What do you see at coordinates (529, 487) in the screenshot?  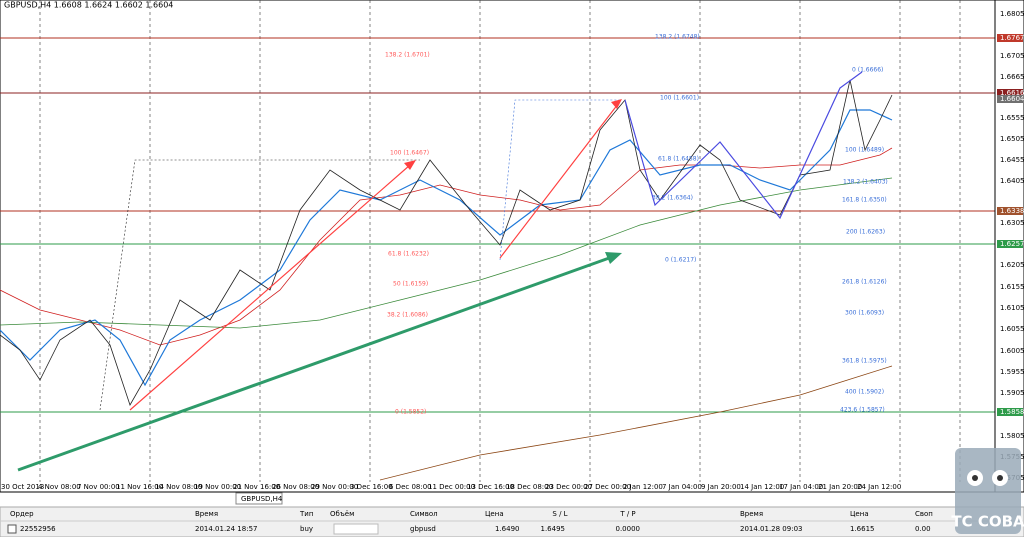 I see `time-label: 18 Dec 08:00` at bounding box center [529, 487].